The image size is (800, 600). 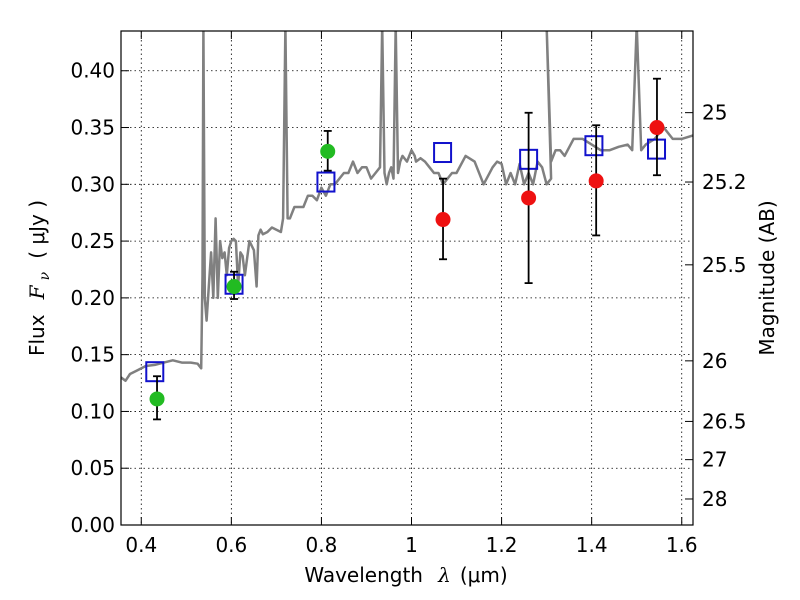 What do you see at coordinates (92, 128) in the screenshot?
I see `y-tick-label: 0.35` at bounding box center [92, 128].